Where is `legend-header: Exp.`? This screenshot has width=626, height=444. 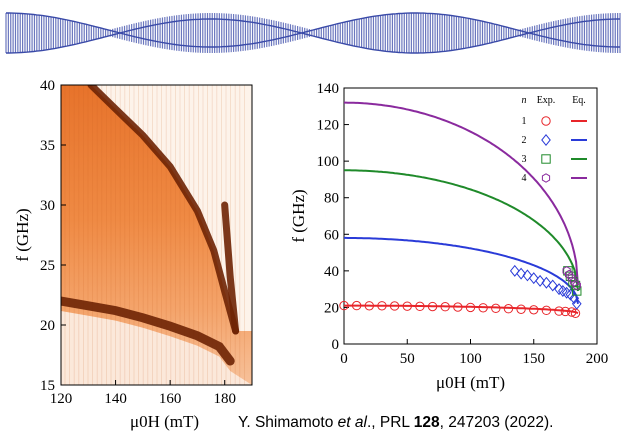
legend-header: Exp. is located at coordinates (546, 100).